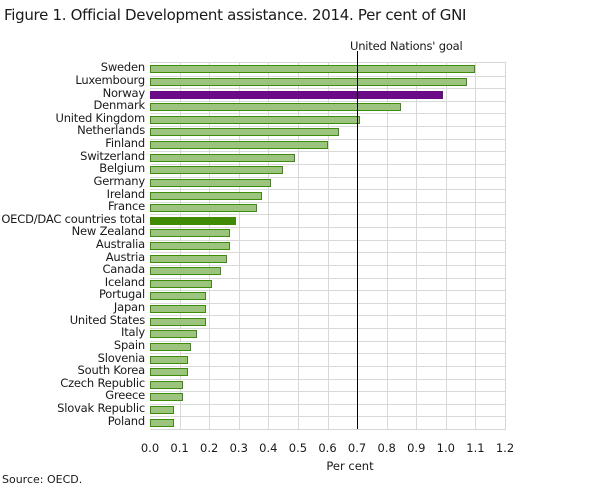 This screenshot has width=609, height=489. I want to click on category-label: Denmark, so click(119, 105).